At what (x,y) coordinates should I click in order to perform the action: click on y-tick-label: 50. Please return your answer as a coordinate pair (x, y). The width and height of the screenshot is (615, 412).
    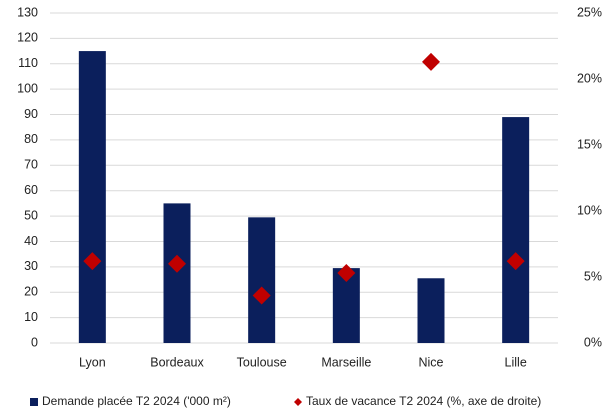
    Looking at the image, I should click on (31, 215).